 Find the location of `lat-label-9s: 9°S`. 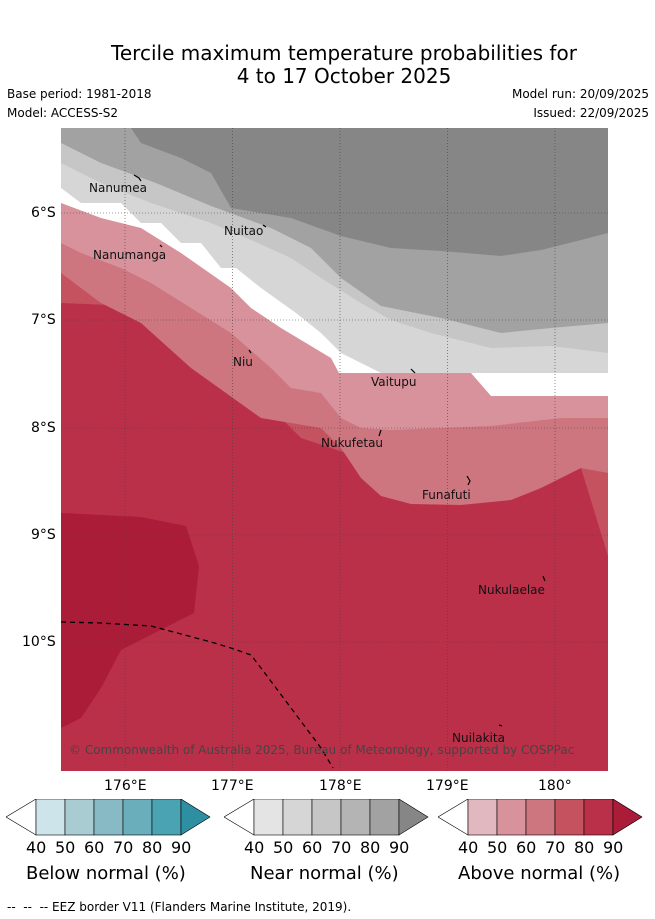

lat-label-9s: 9°S is located at coordinates (43, 535).